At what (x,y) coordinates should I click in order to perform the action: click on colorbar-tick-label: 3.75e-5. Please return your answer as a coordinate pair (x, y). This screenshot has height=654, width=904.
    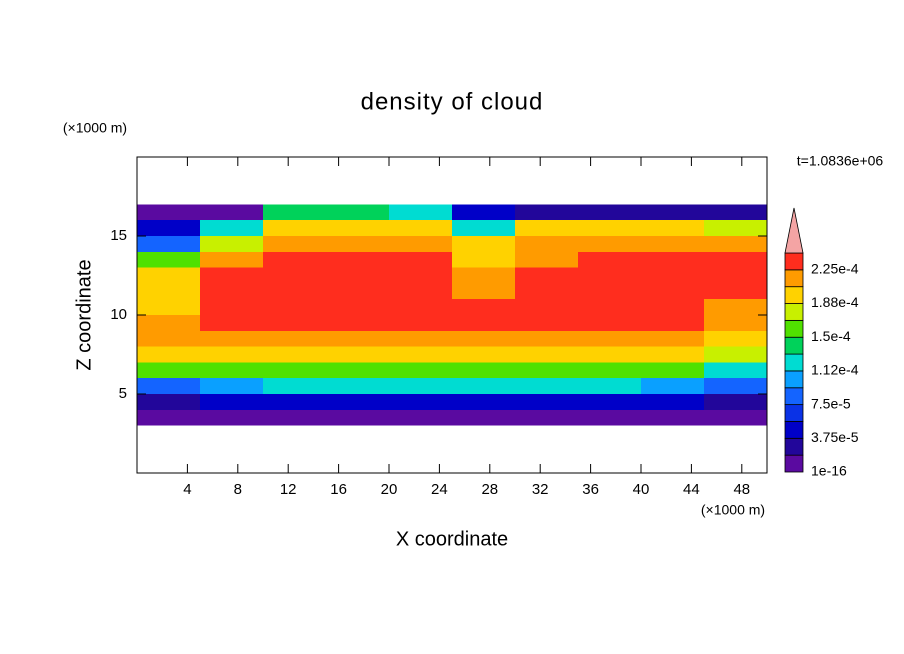
    Looking at the image, I should click on (835, 437).